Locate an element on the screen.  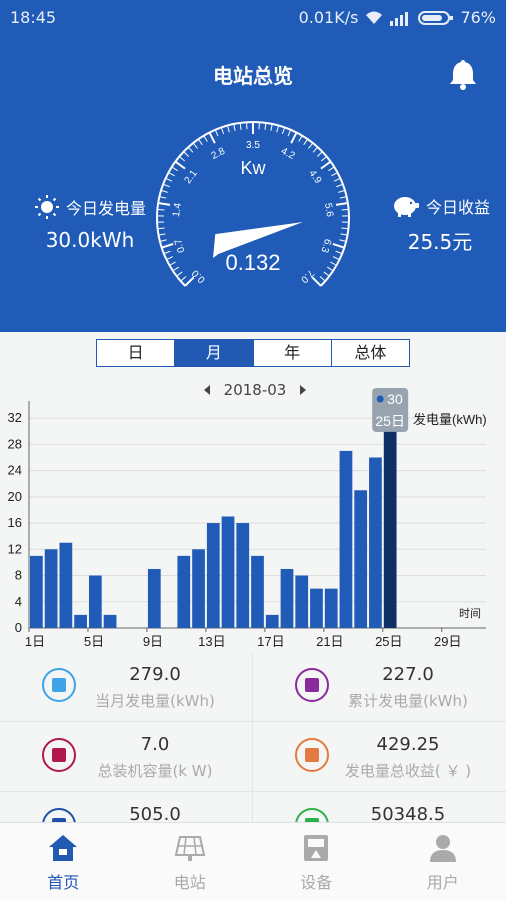
page-title: 电站总览 is located at coordinates (253, 76).